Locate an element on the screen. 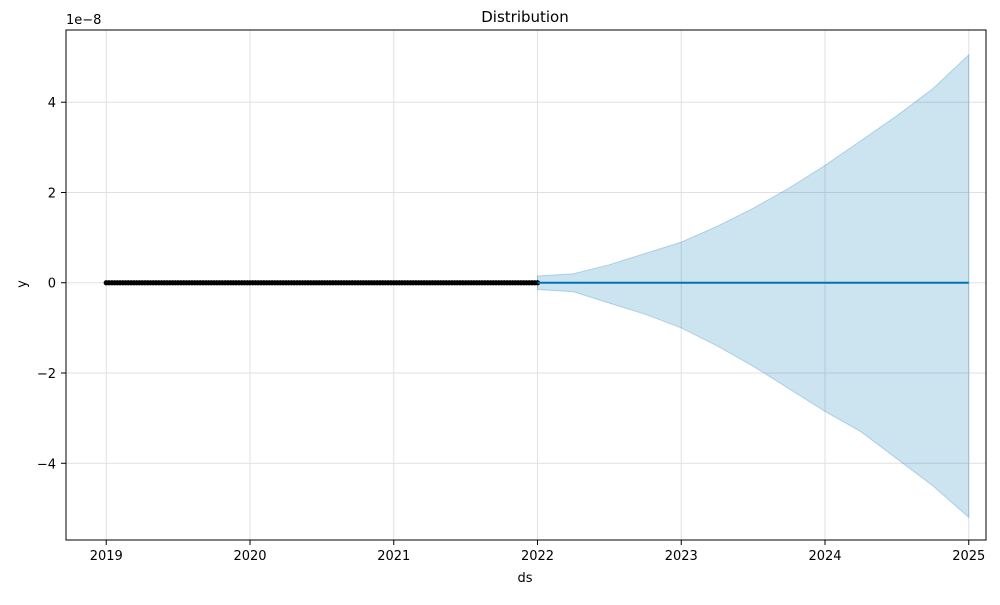 Image resolution: width=1000 pixels, height=605 pixels. x-tick-label: 2020 is located at coordinates (249, 556).